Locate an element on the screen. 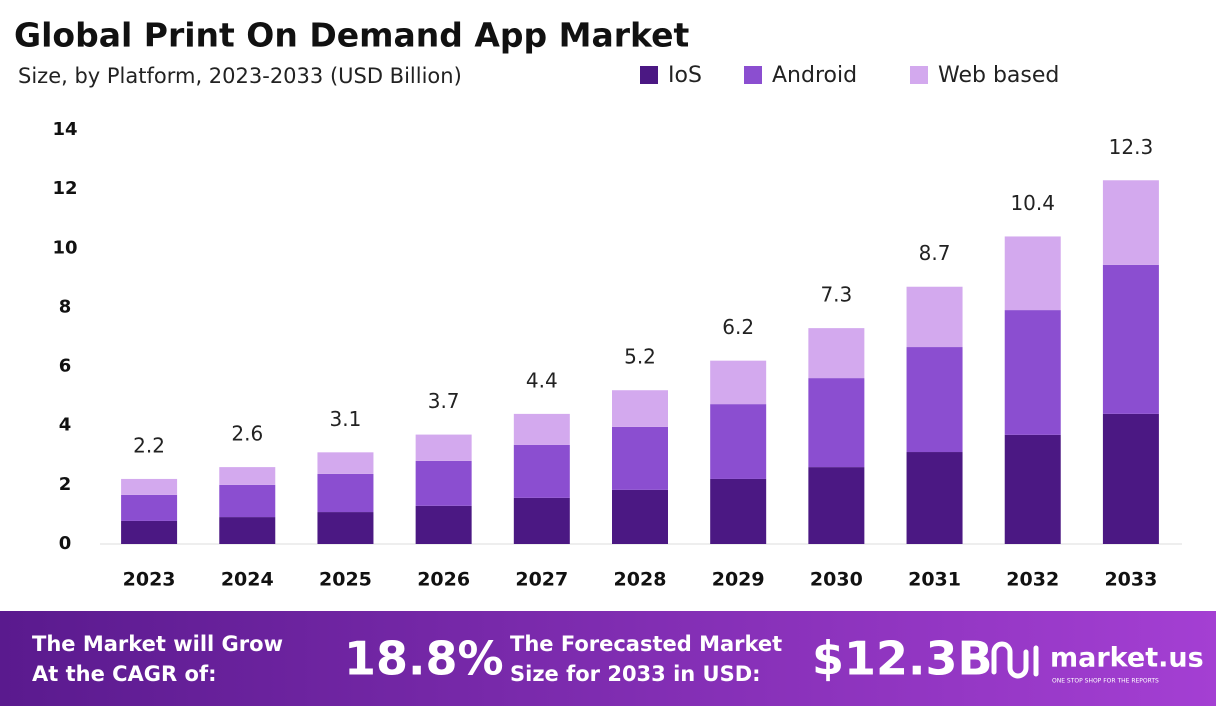 Image resolution: width=1216 pixels, height=710 pixels. x-tick-label: 2025 is located at coordinates (345, 580).